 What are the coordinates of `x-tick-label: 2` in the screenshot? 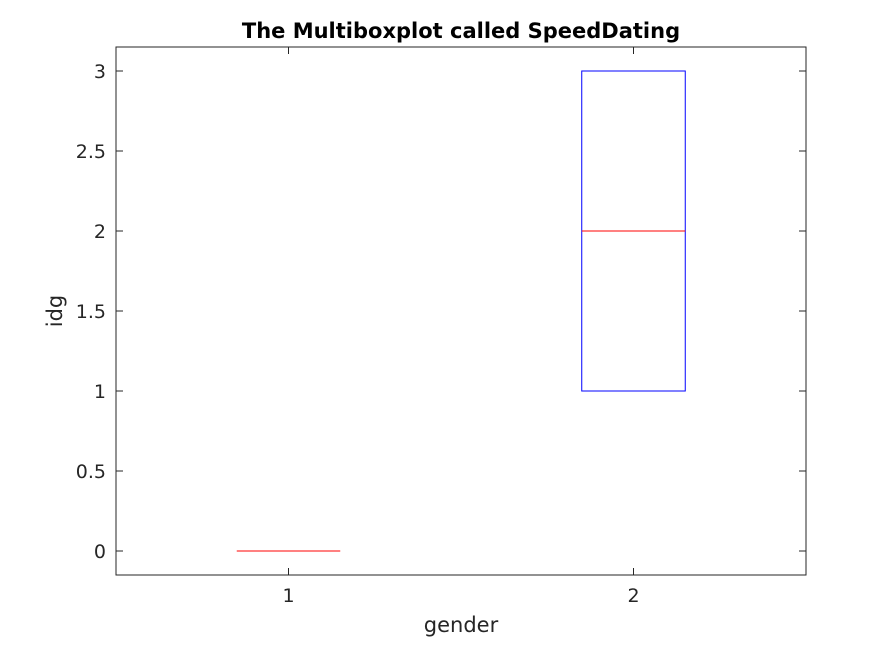 It's located at (633, 596).